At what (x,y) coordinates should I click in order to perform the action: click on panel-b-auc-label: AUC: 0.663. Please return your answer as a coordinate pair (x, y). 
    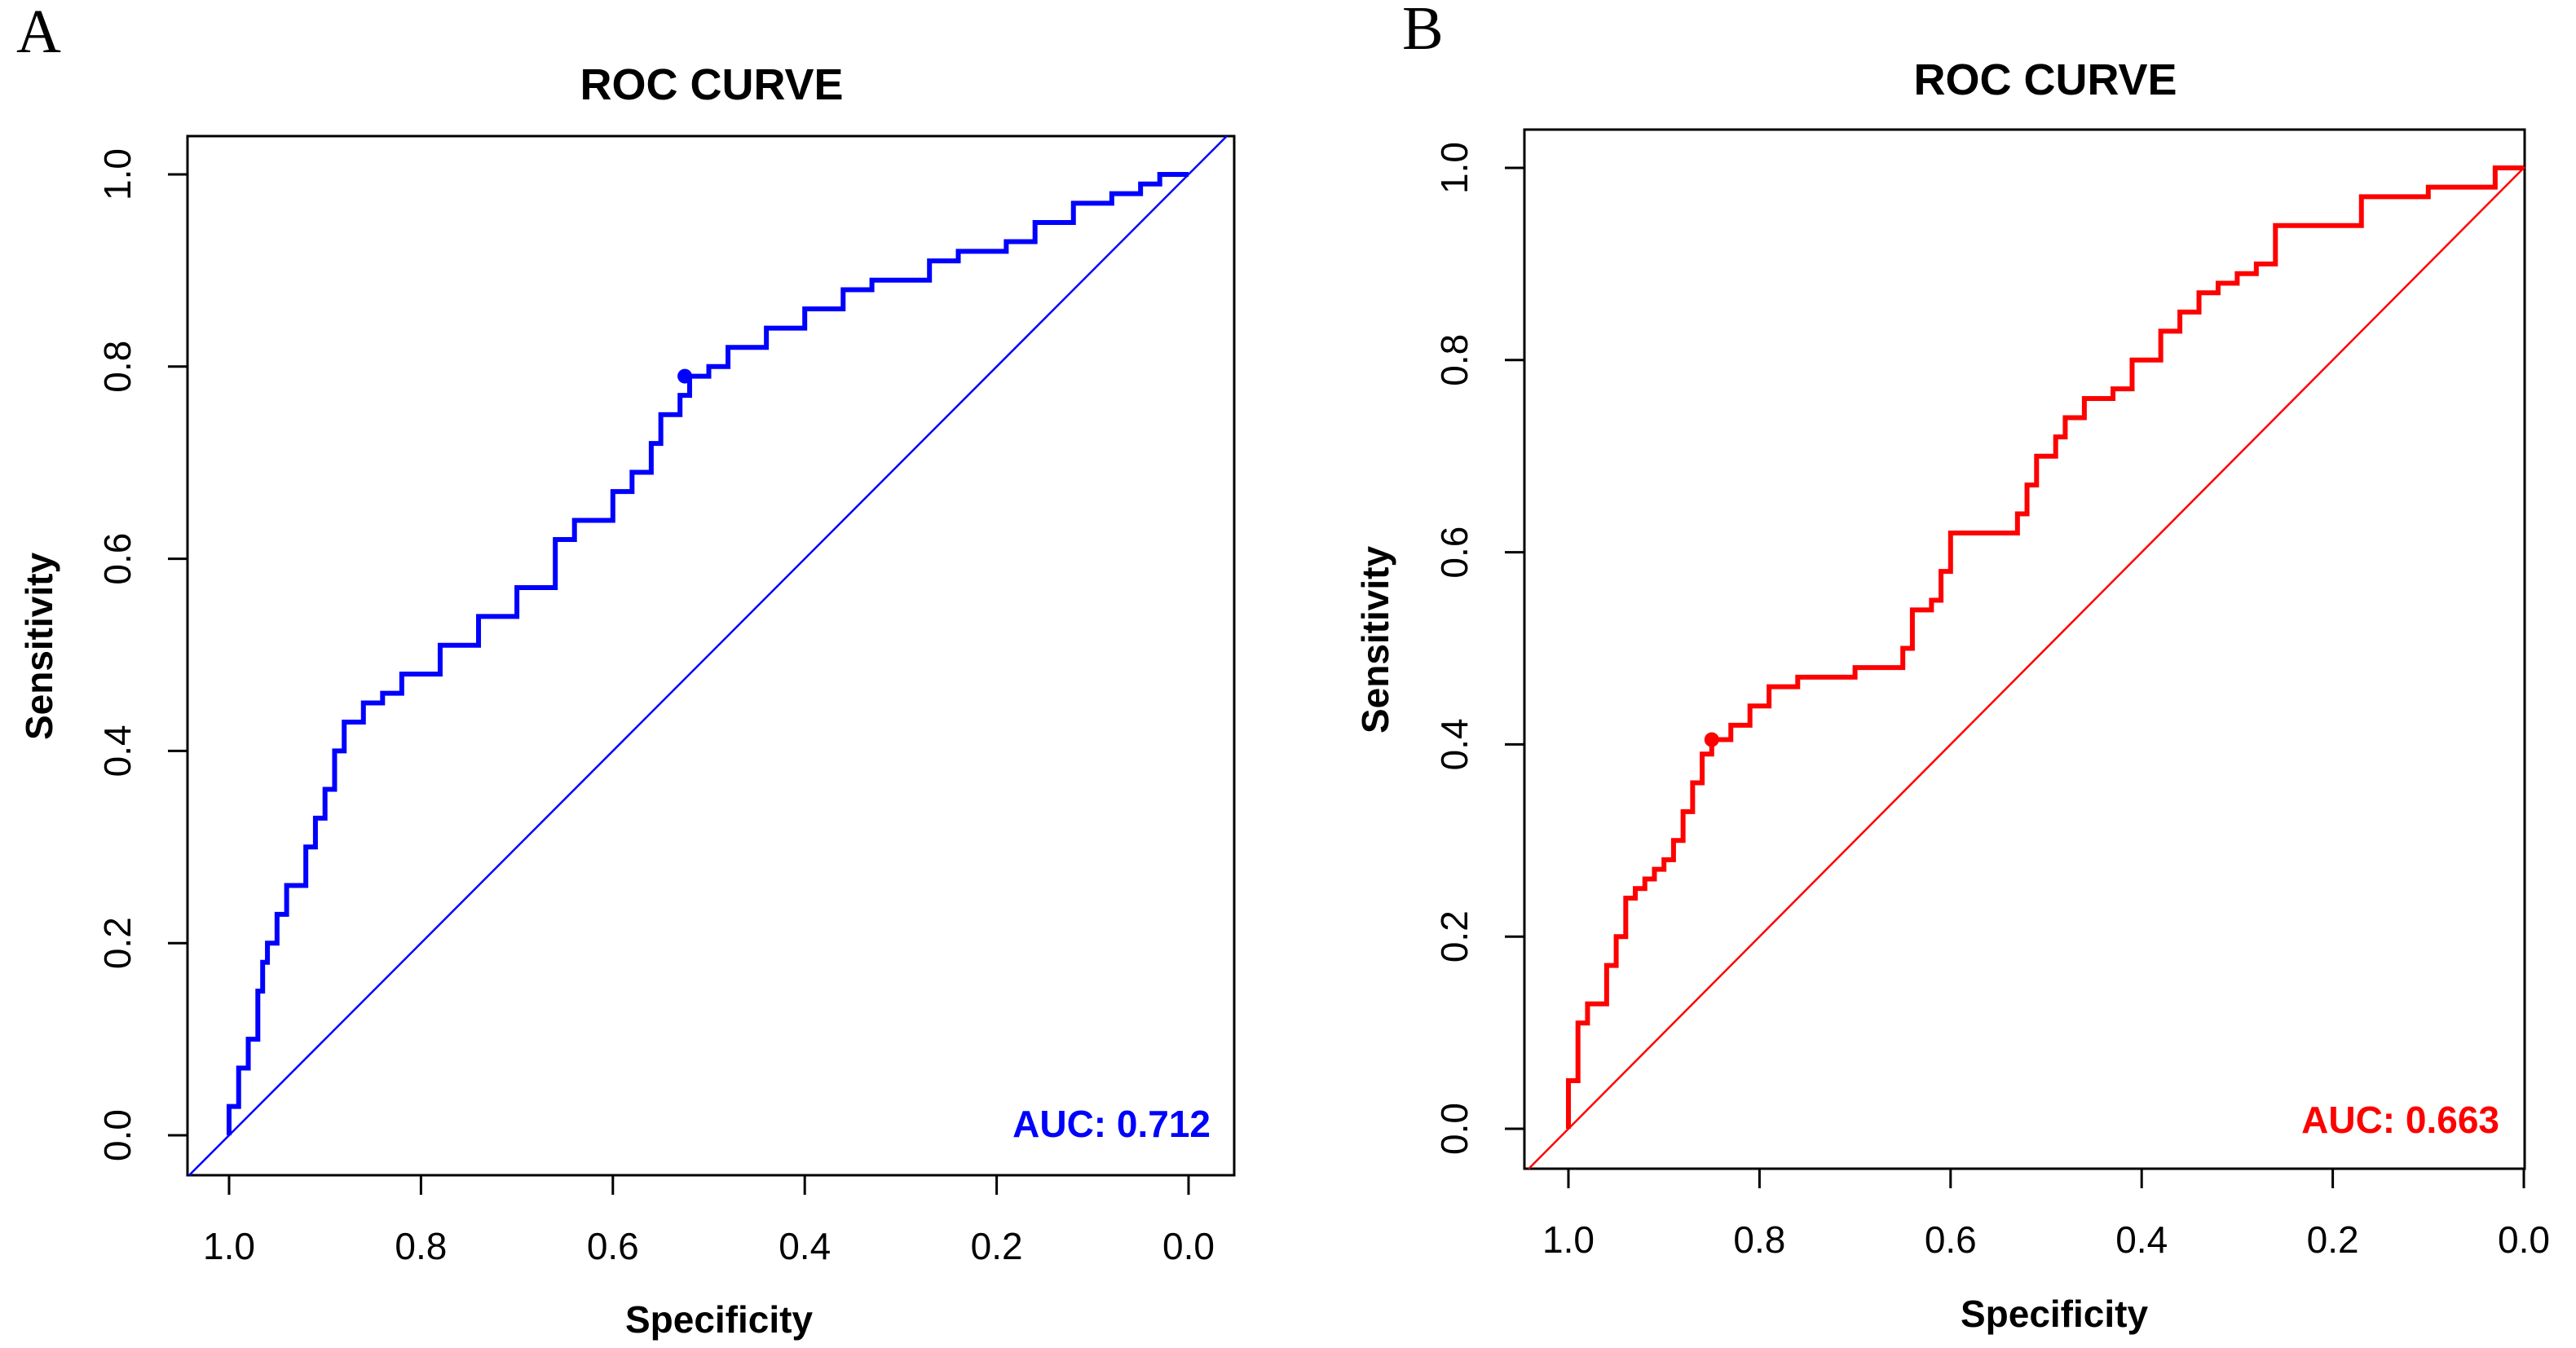
    Looking at the image, I should click on (2400, 1120).